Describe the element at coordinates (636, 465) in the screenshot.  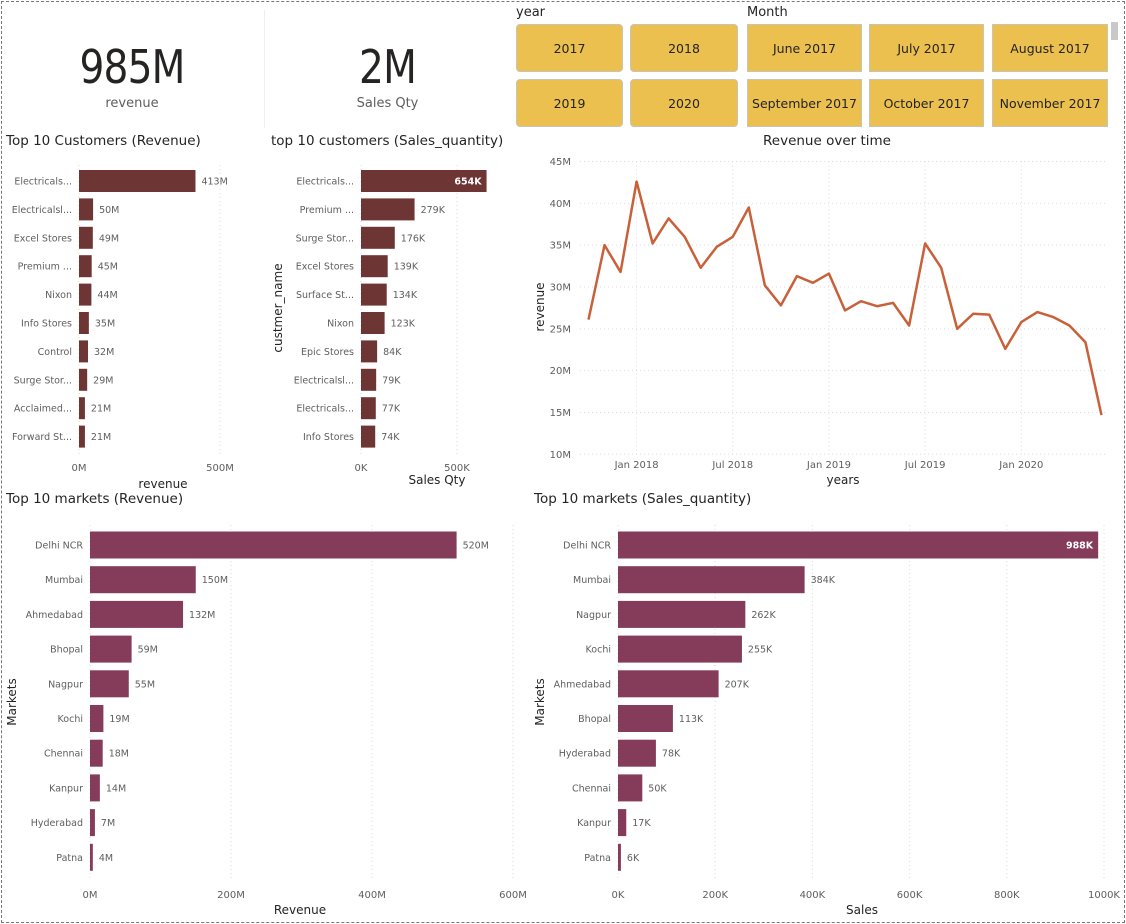
I see `x-tick-label: Jan 2018` at that location.